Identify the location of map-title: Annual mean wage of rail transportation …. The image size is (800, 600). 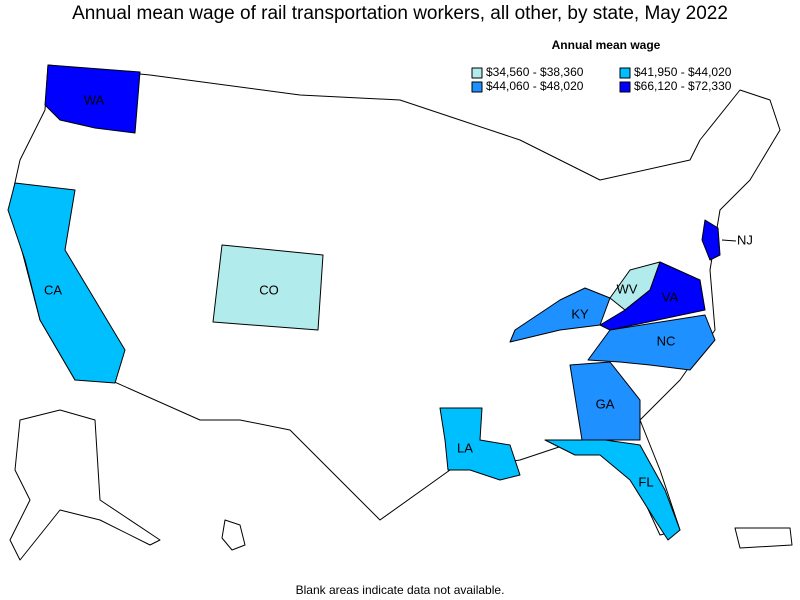
(400, 13).